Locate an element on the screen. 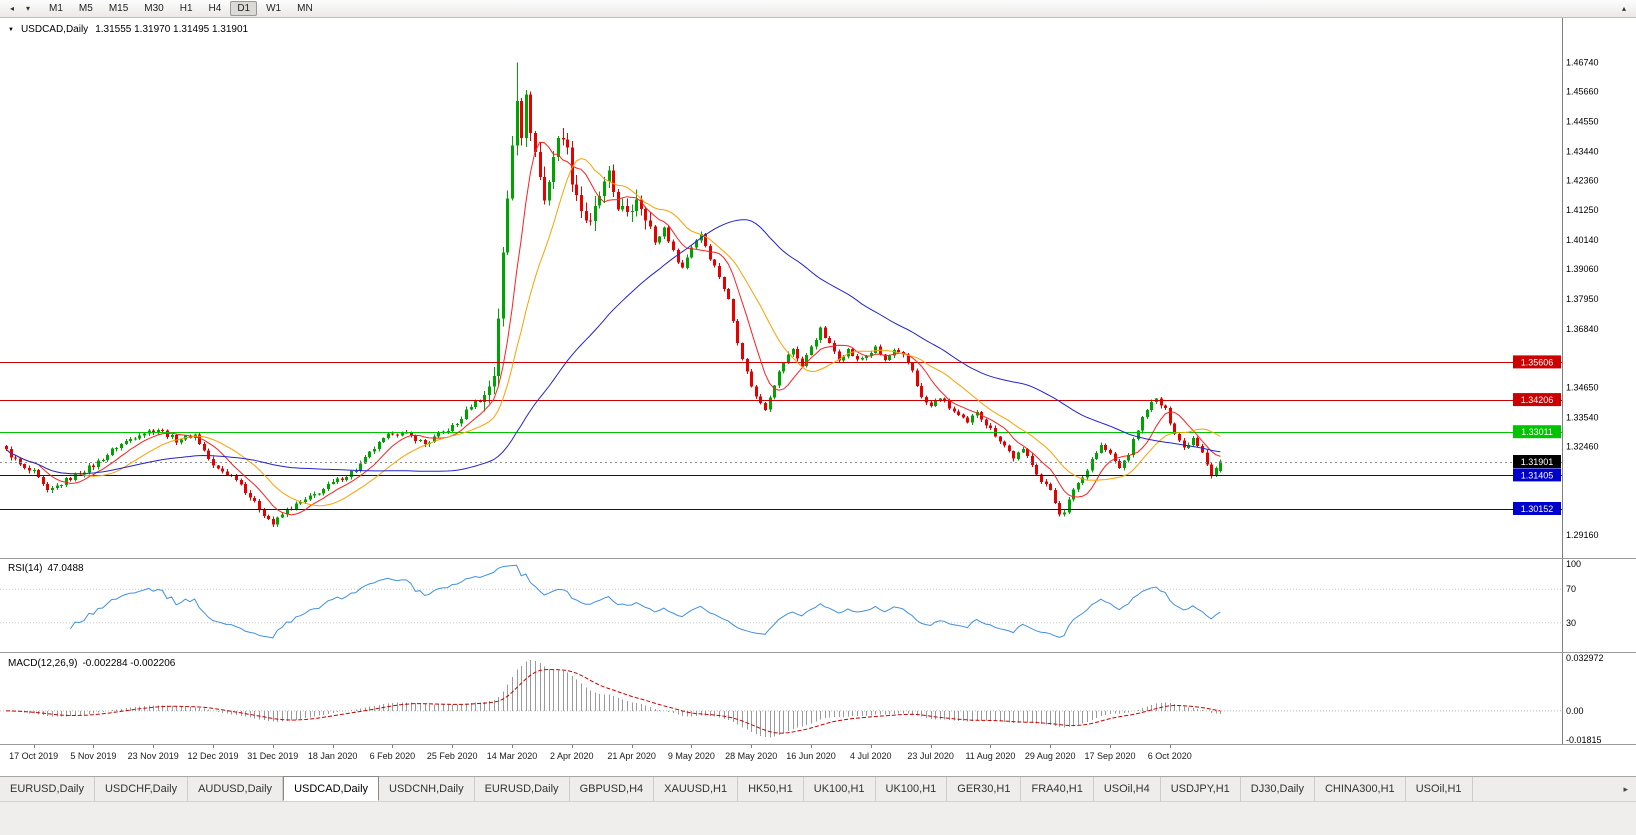  svg-text: 1.32460 is located at coordinates (1582, 446).